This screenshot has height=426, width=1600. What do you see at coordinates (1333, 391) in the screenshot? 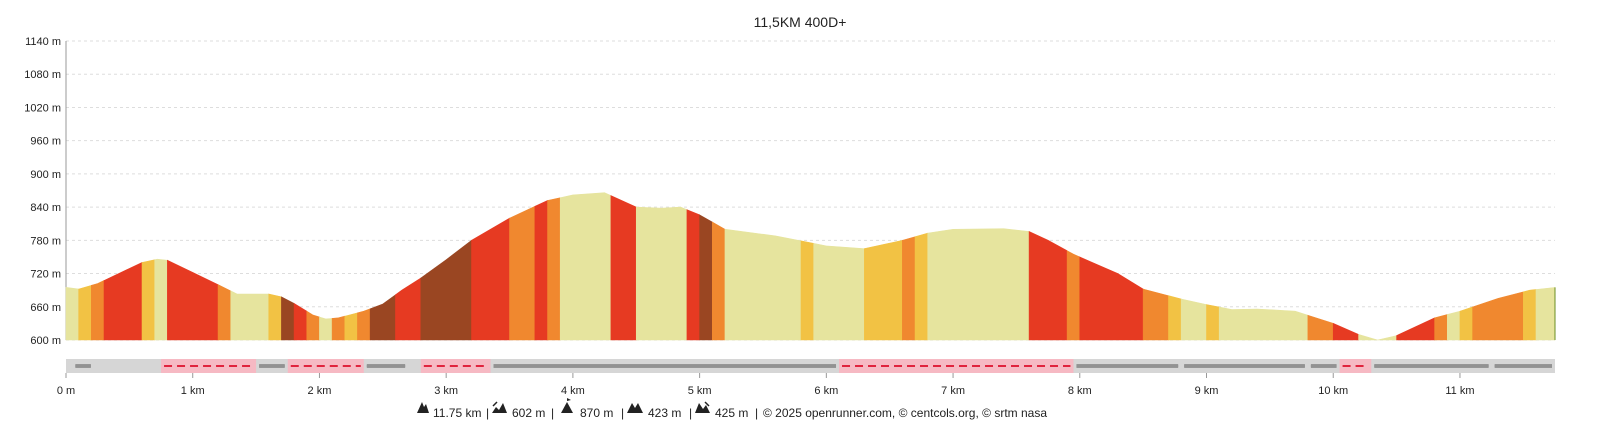
I see `x-tick-label: 10 km` at bounding box center [1333, 391].